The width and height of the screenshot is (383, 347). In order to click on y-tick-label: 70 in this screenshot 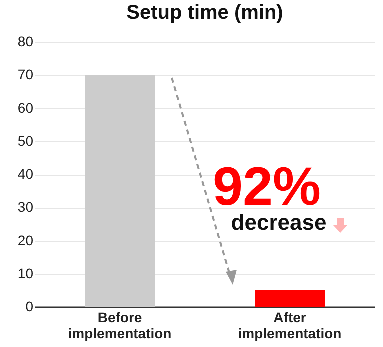, I will do `click(26, 74)`.